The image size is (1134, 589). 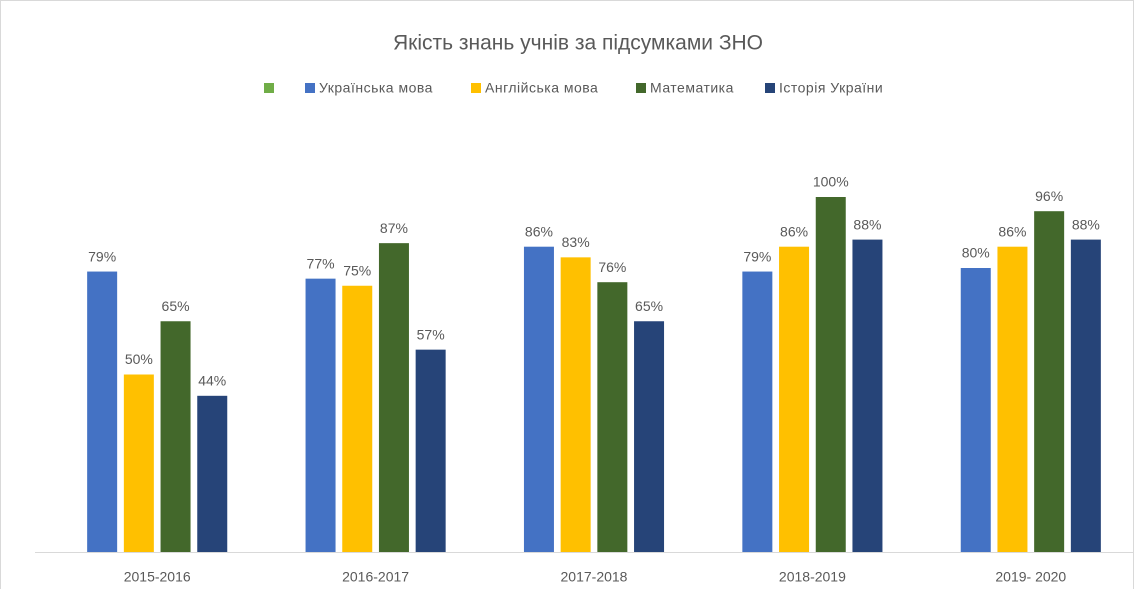 What do you see at coordinates (976, 253) in the screenshot?
I see `value-label: 80%` at bounding box center [976, 253].